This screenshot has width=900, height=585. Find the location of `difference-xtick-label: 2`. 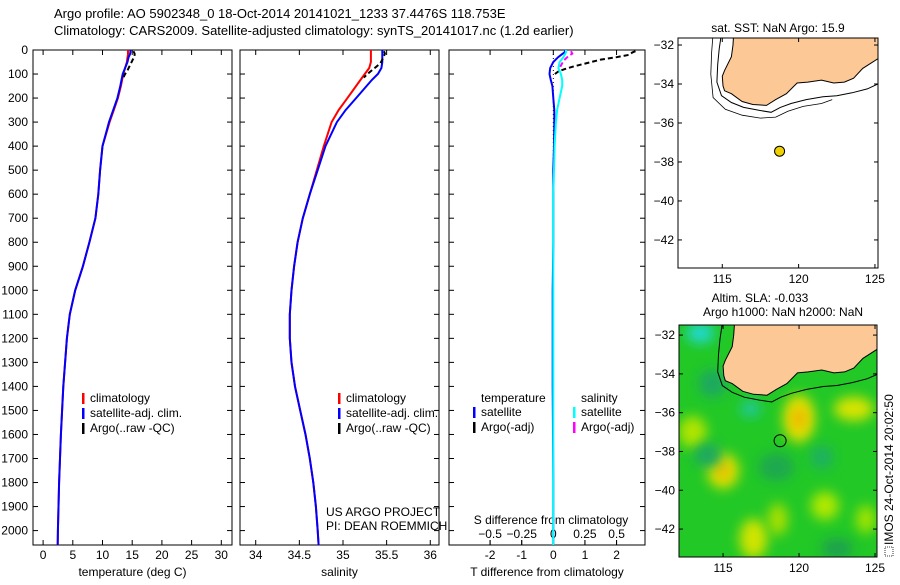

difference-xtick-label: 2 is located at coordinates (616, 555).